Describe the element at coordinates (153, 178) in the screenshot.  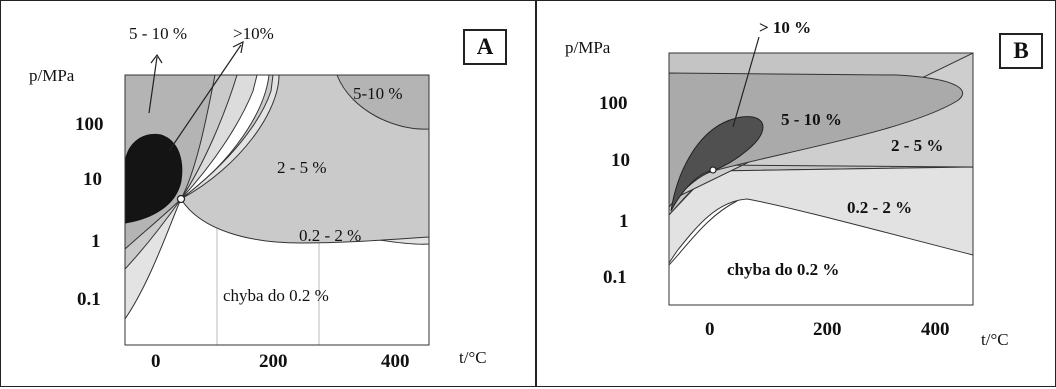
I see `region-a-gt10` at that location.